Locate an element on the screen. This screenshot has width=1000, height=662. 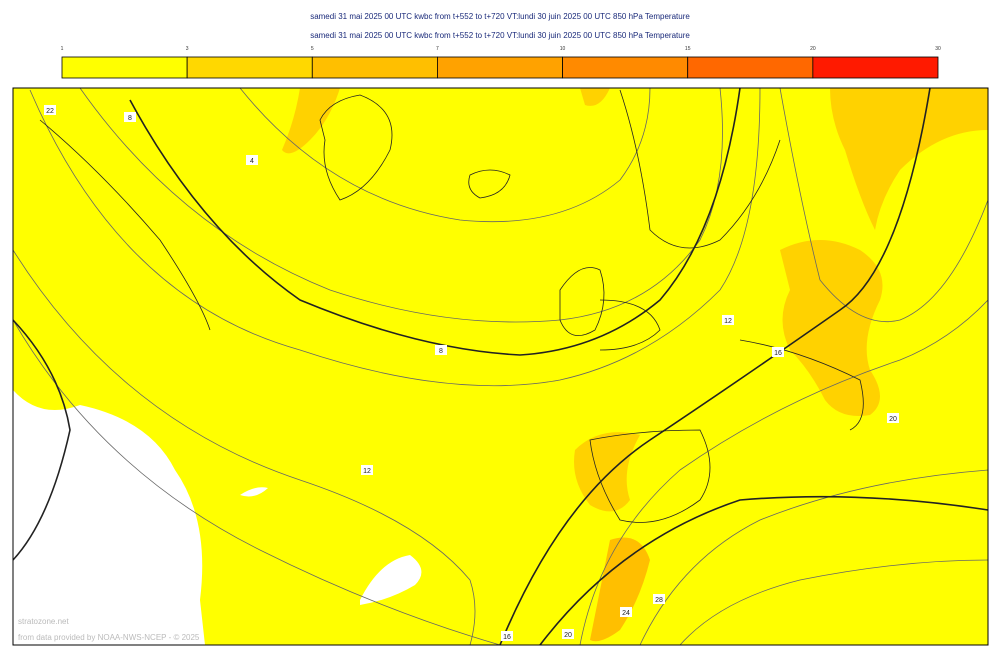
contour-label: 22 is located at coordinates (50, 111).